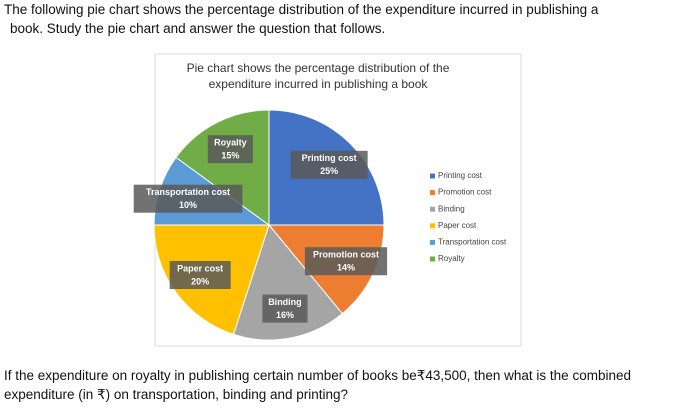 The height and width of the screenshot is (408, 683). I want to click on data-label-name: Binding, so click(285, 302).